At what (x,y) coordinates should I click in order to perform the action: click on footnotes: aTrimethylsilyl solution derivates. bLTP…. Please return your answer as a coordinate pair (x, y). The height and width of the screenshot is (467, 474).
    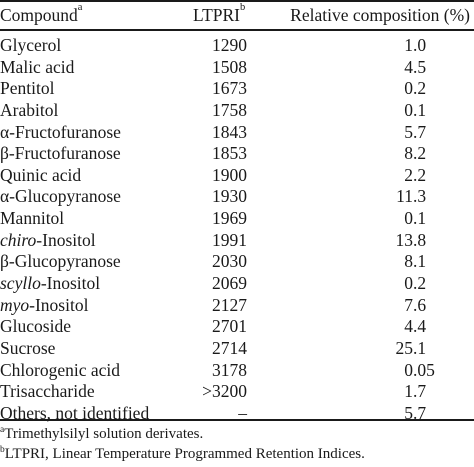
    Looking at the image, I should click on (237, 444).